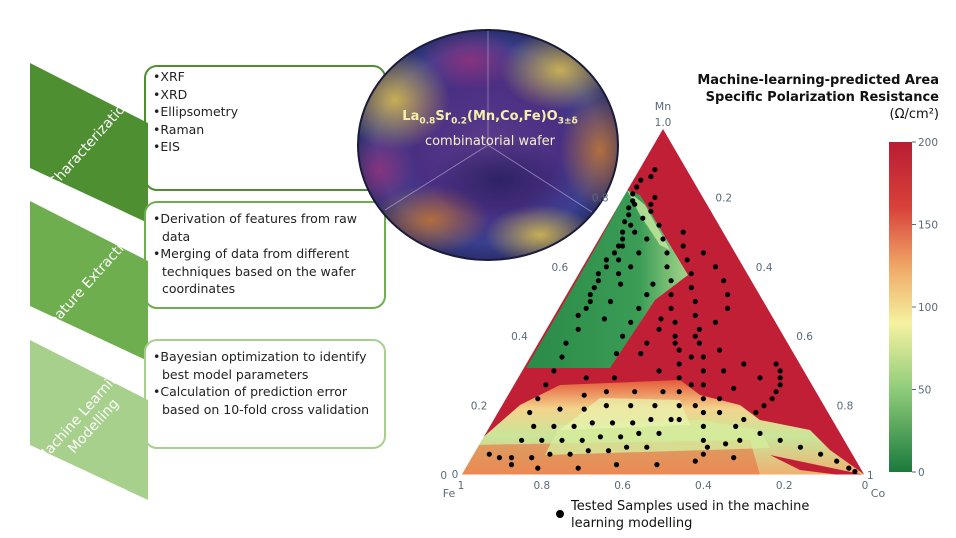 The width and height of the screenshot is (956, 538). What do you see at coordinates (600, 198) in the screenshot?
I see `tick-mn: 0.8` at bounding box center [600, 198].